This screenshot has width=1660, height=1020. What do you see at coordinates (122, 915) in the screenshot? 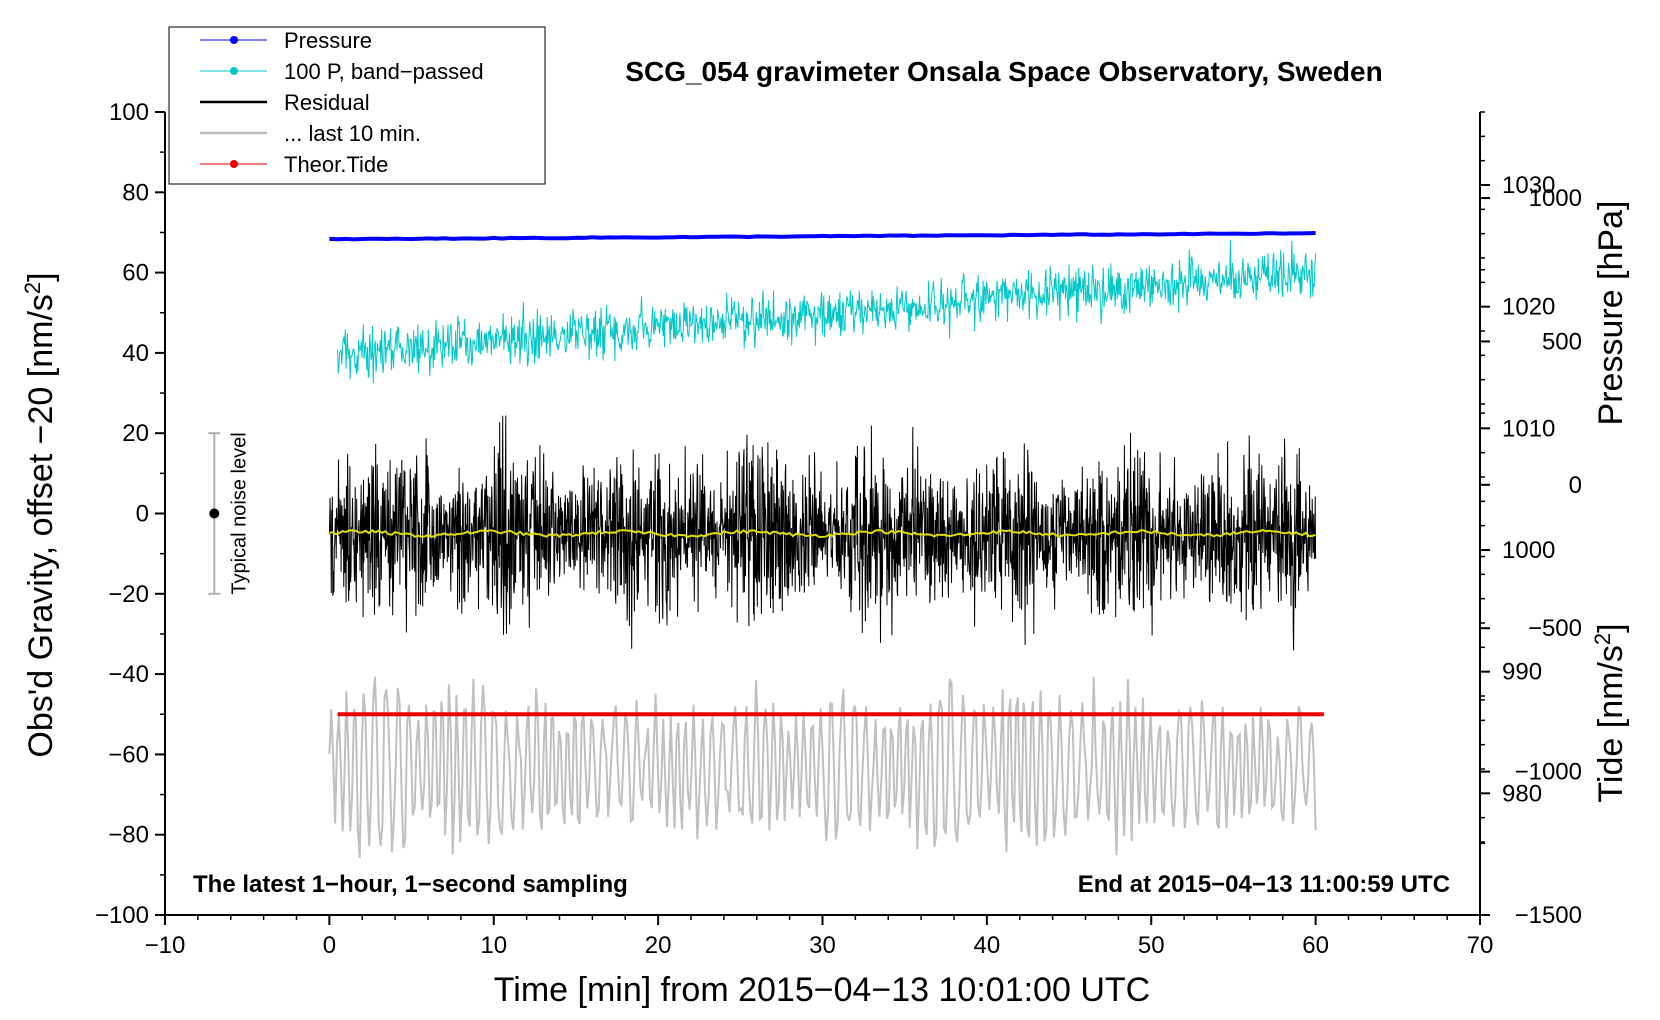
I see `y-tick-label: −100` at bounding box center [122, 915].